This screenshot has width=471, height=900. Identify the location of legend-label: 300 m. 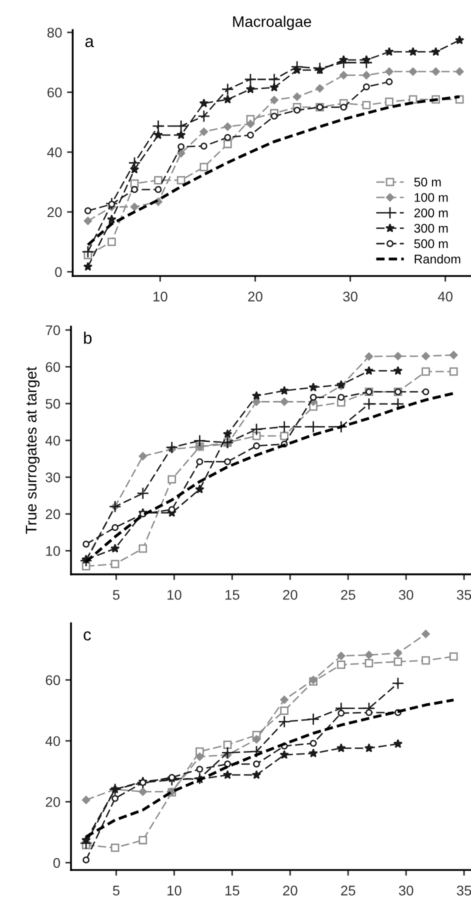
(431, 228).